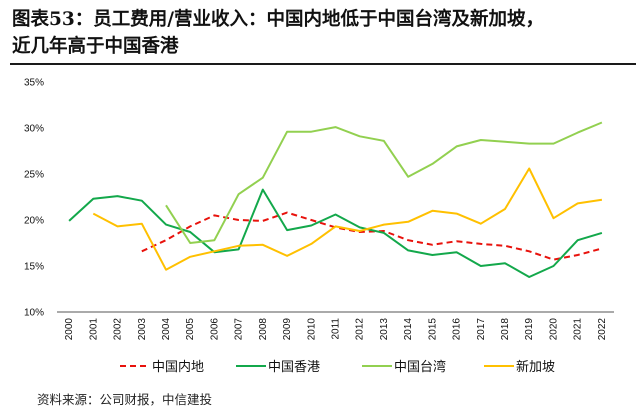  What do you see at coordinates (372, 236) in the screenshot?
I see `series-line-中国内地` at bounding box center [372, 236].